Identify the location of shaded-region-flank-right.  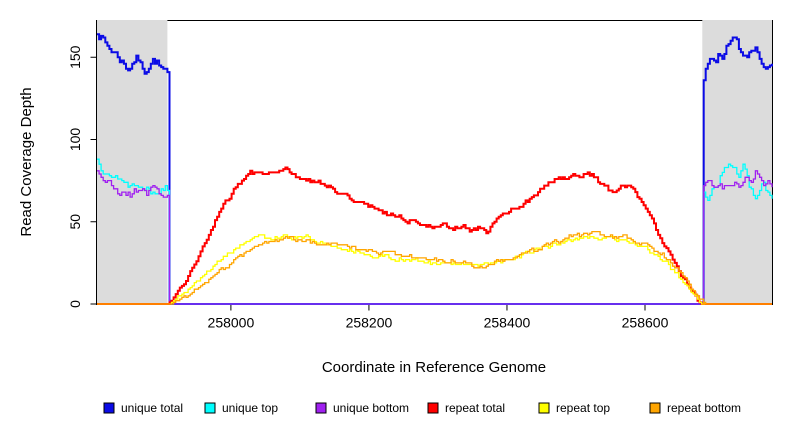
(737, 161).